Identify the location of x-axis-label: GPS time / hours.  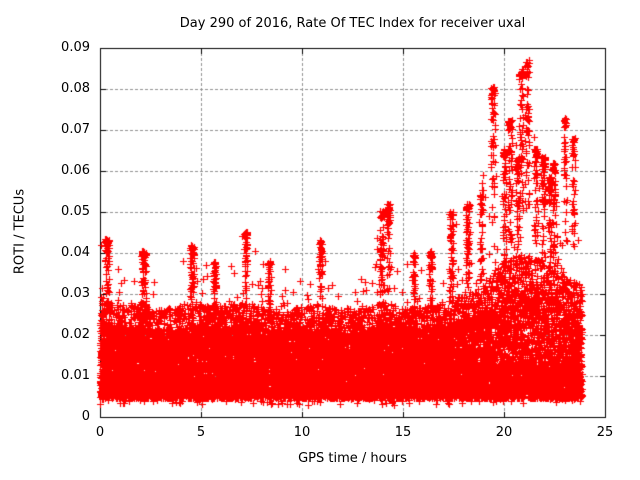
(352, 458).